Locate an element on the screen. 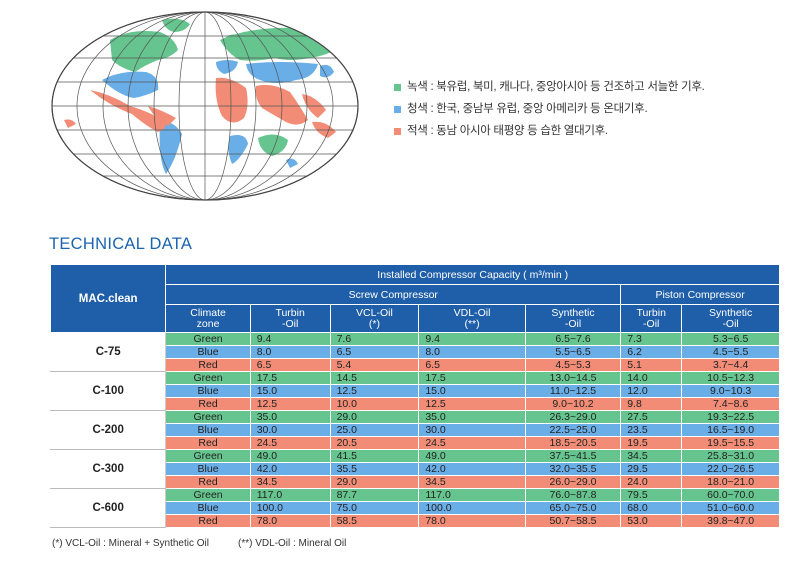 This screenshot has width=800, height=562. capacity-cell: 53.0 is located at coordinates (651, 521).